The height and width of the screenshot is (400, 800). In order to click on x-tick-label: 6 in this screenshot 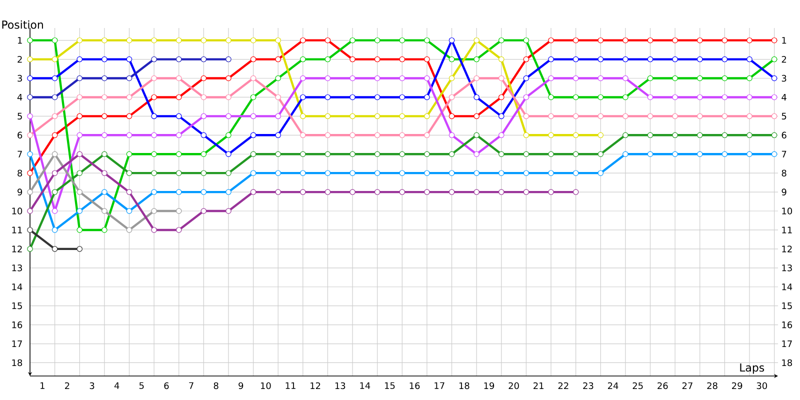, I will do `click(166, 386)`.